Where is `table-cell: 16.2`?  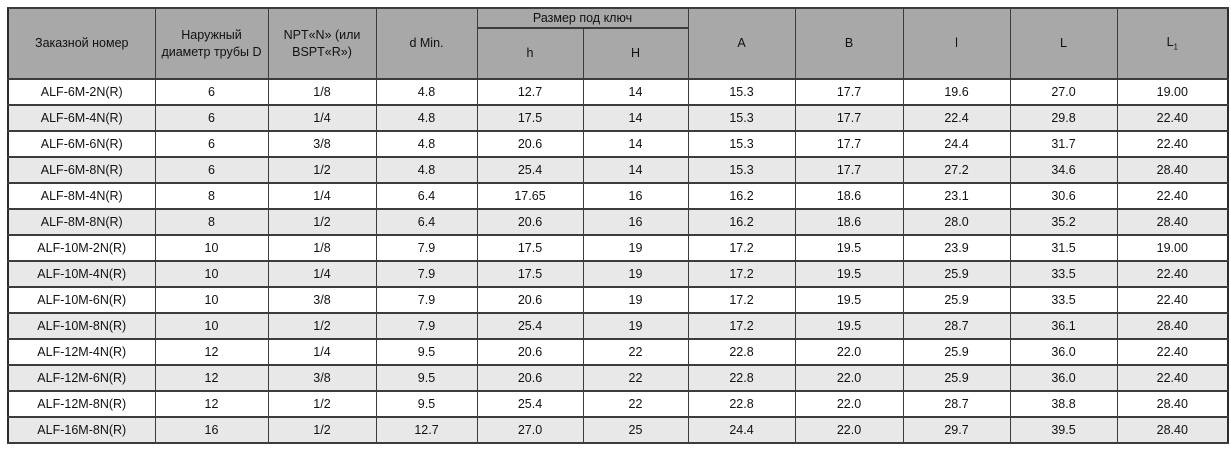
table-cell: 16.2 is located at coordinates (741, 196).